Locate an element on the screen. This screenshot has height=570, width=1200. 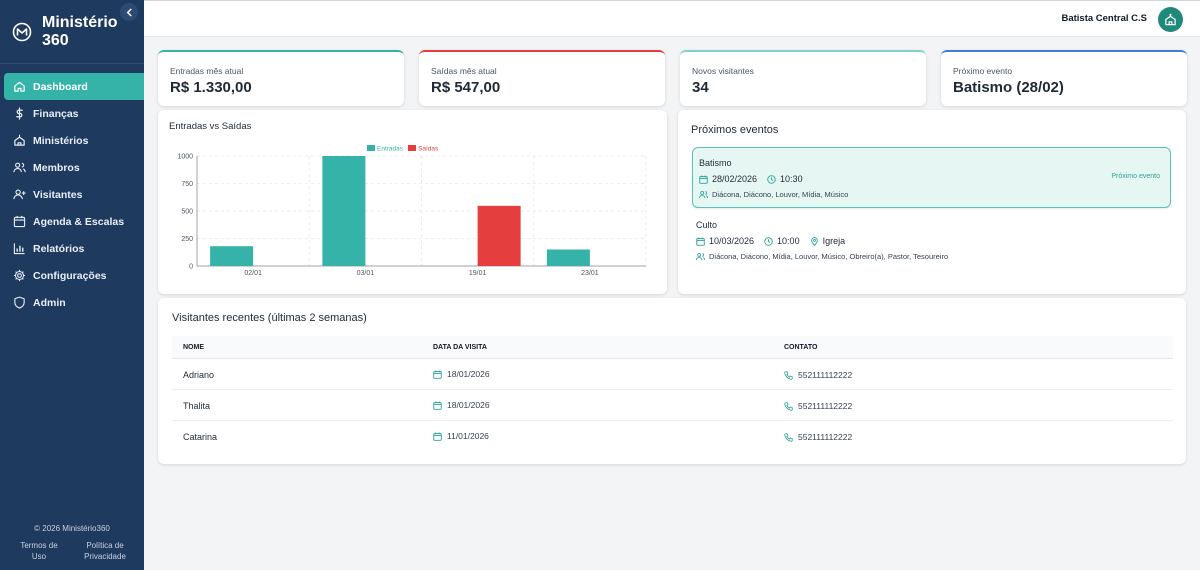
topbar: Batista Central C.S is located at coordinates (672, 18).